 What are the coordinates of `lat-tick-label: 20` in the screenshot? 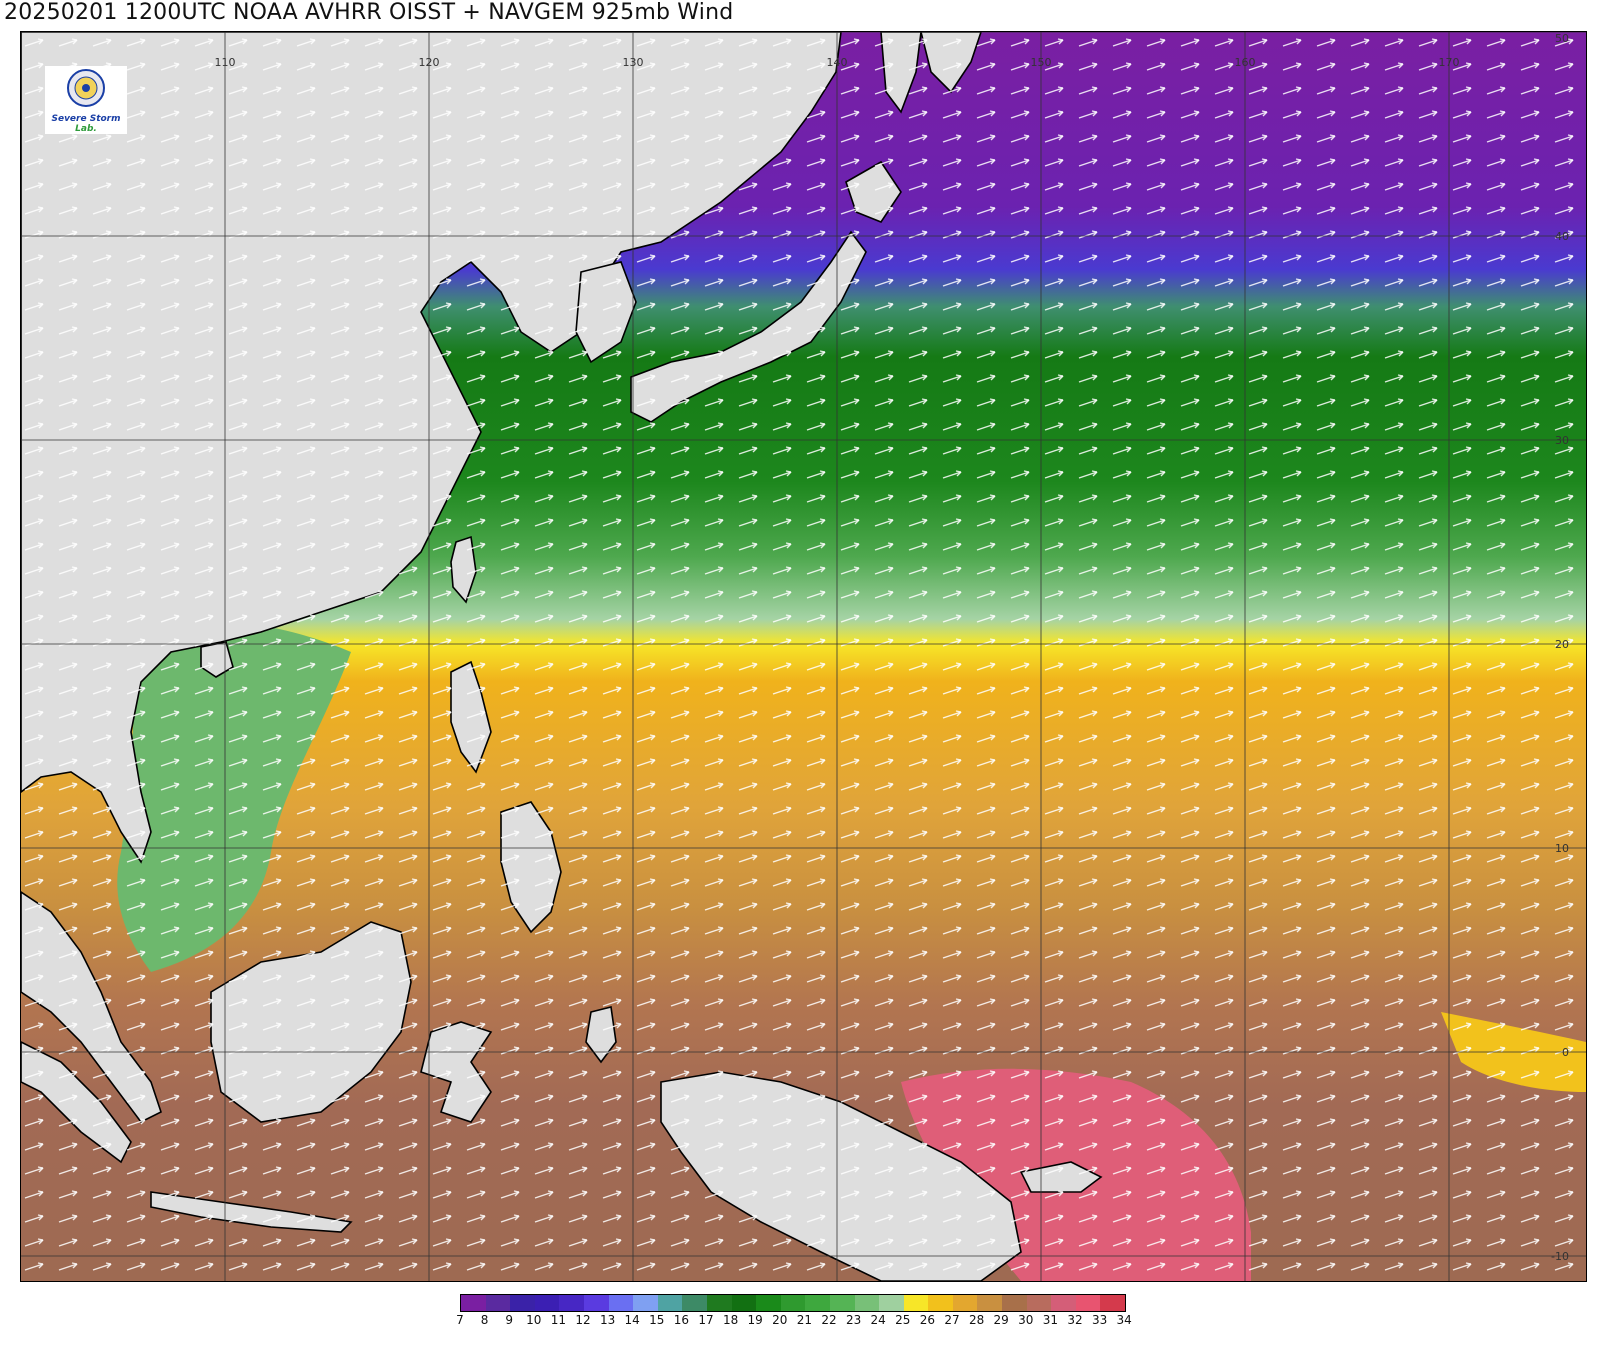 It's located at (1562, 644).